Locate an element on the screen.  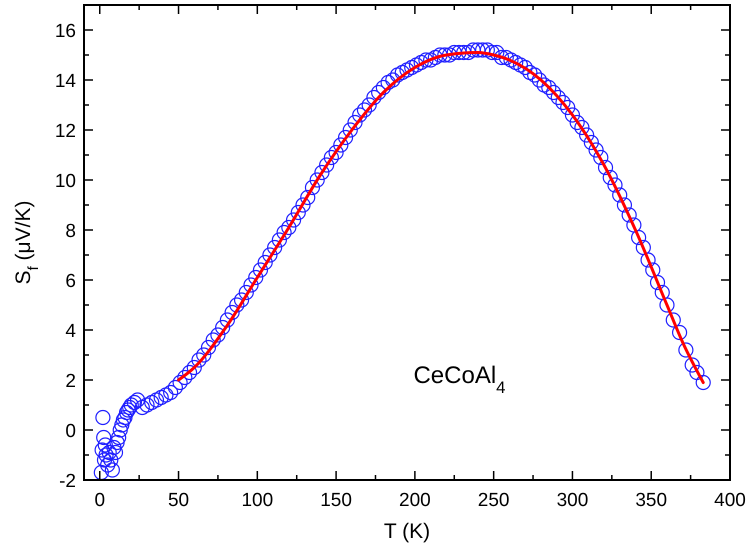
x-tick-label: 400 is located at coordinates (730, 500).